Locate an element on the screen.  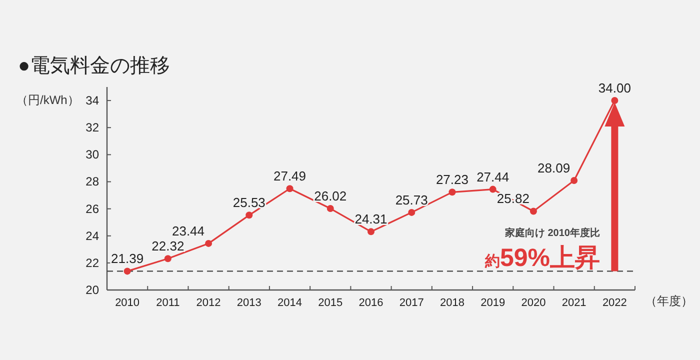
text: 25.53 is located at coordinates (249, 202).